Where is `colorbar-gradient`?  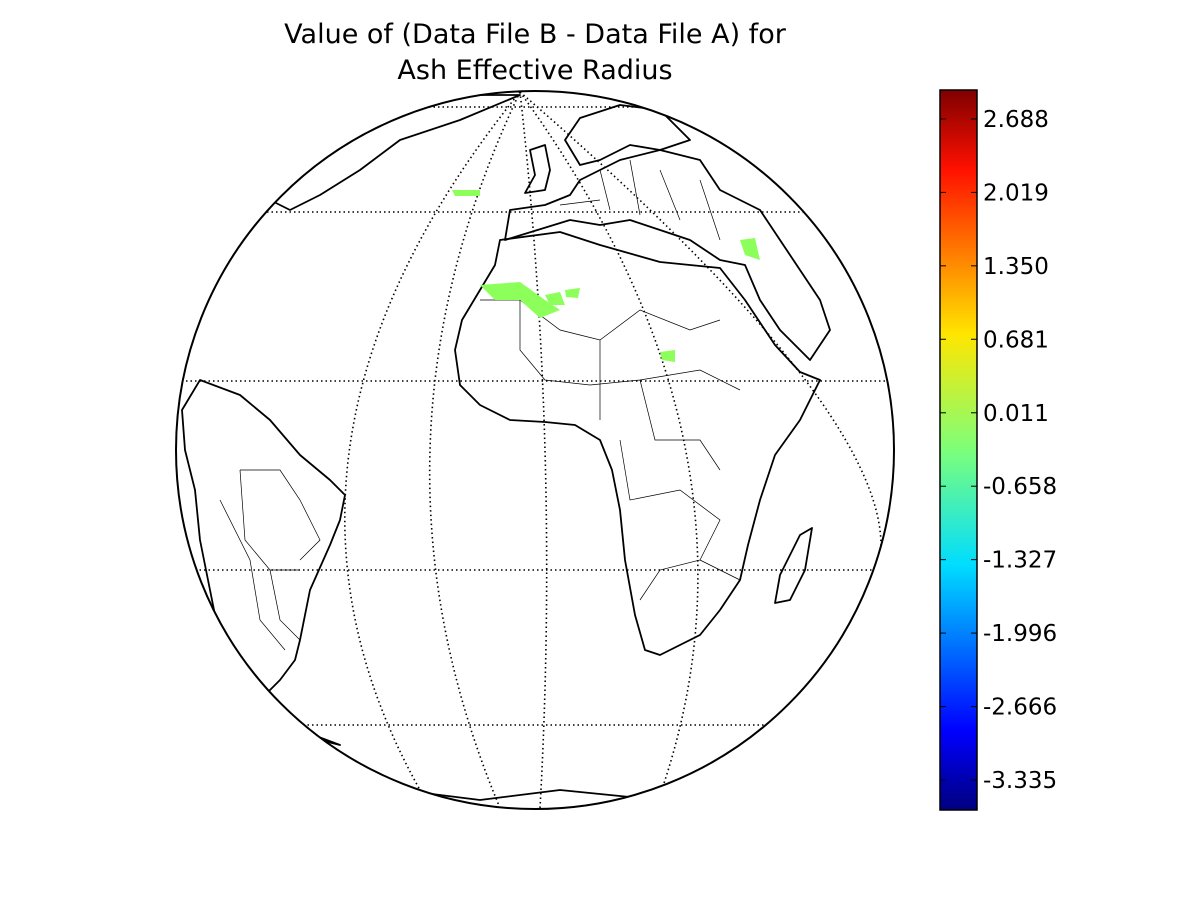
colorbar-gradient is located at coordinates (958, 450).